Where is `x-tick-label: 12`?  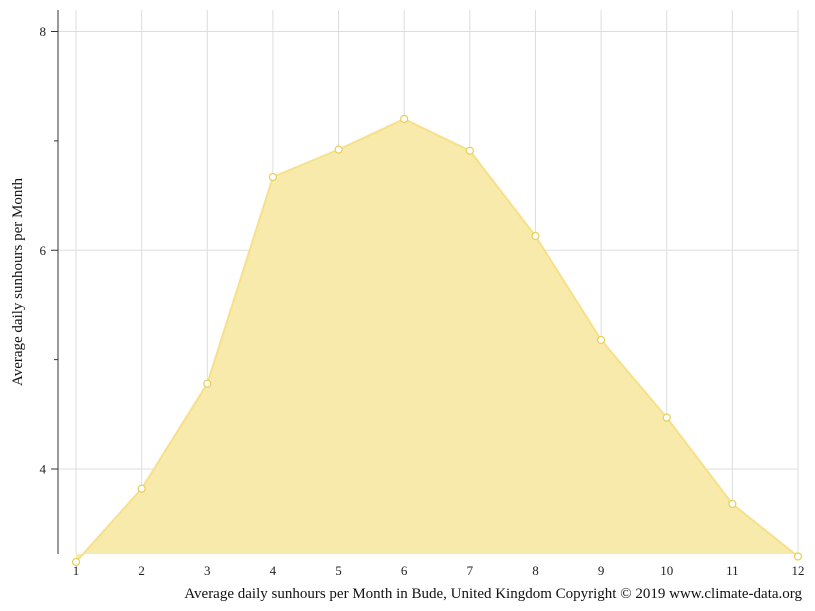
x-tick-label: 12 is located at coordinates (798, 570).